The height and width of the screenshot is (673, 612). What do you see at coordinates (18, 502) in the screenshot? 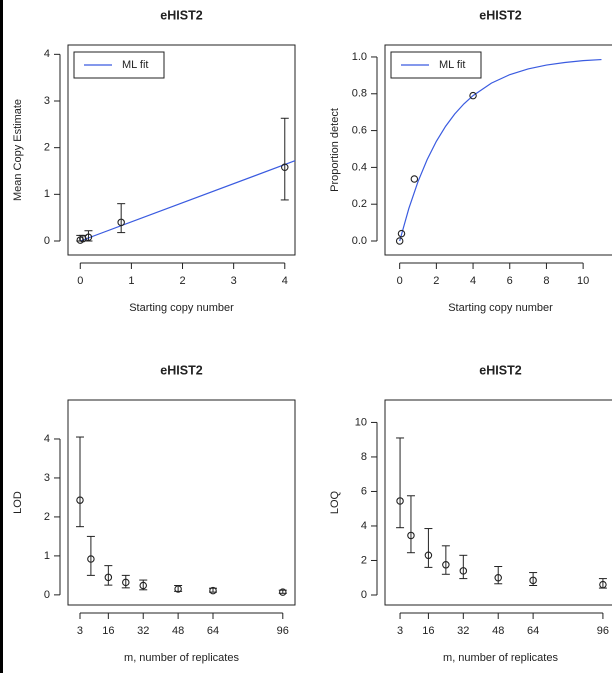
I see `y-axis-label: LOD` at bounding box center [18, 502].